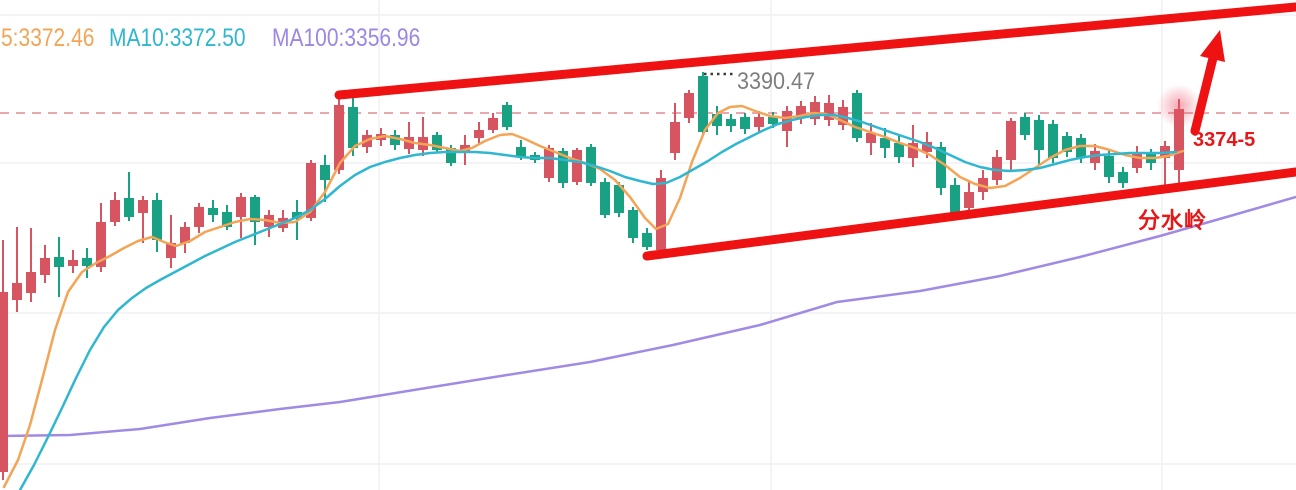 The width and height of the screenshot is (1296, 490). Describe the element at coordinates (969, 214) in the screenshot. I see `channel-lower-trendline` at that location.